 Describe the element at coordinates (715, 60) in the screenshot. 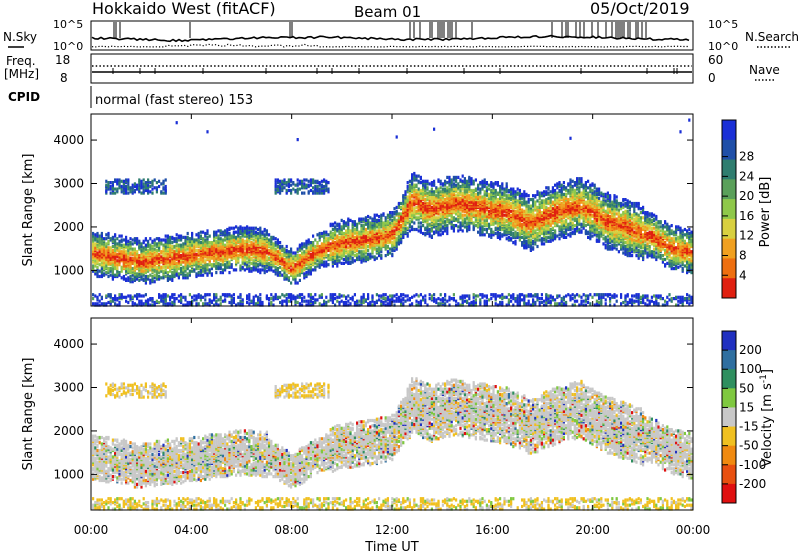

I see `freq-right-tick-top: 60` at that location.